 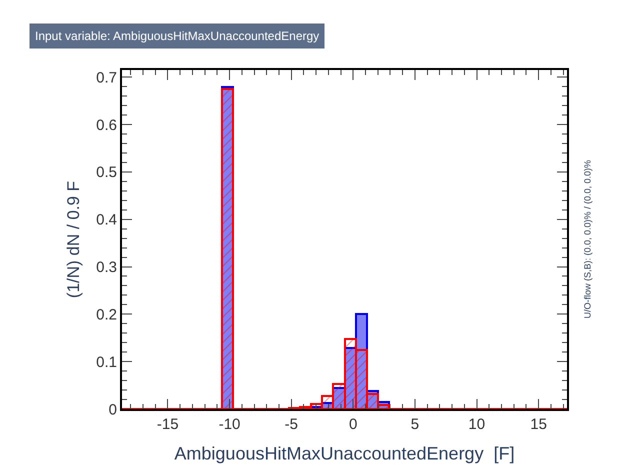 What do you see at coordinates (477, 424) in the screenshot?
I see `x-tick-label: 10` at bounding box center [477, 424].